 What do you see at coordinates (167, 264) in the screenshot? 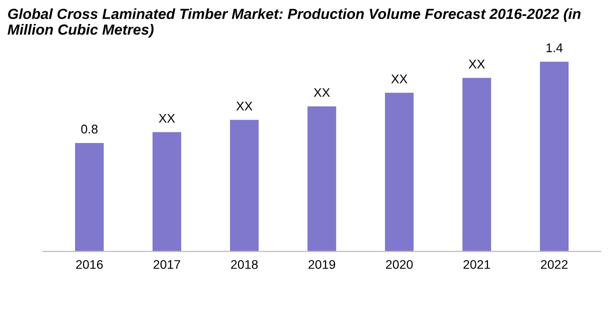
I see `x-tick-label: 2017` at bounding box center [167, 264].